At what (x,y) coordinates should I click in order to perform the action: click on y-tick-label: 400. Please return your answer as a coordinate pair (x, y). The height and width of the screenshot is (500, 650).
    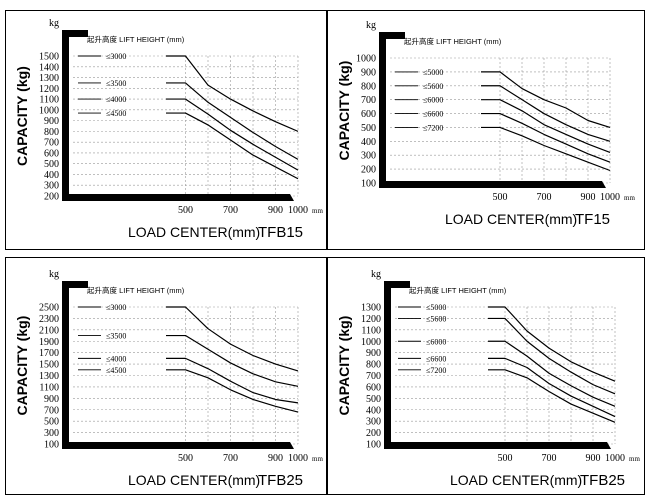
    Looking at the image, I should click on (368, 142).